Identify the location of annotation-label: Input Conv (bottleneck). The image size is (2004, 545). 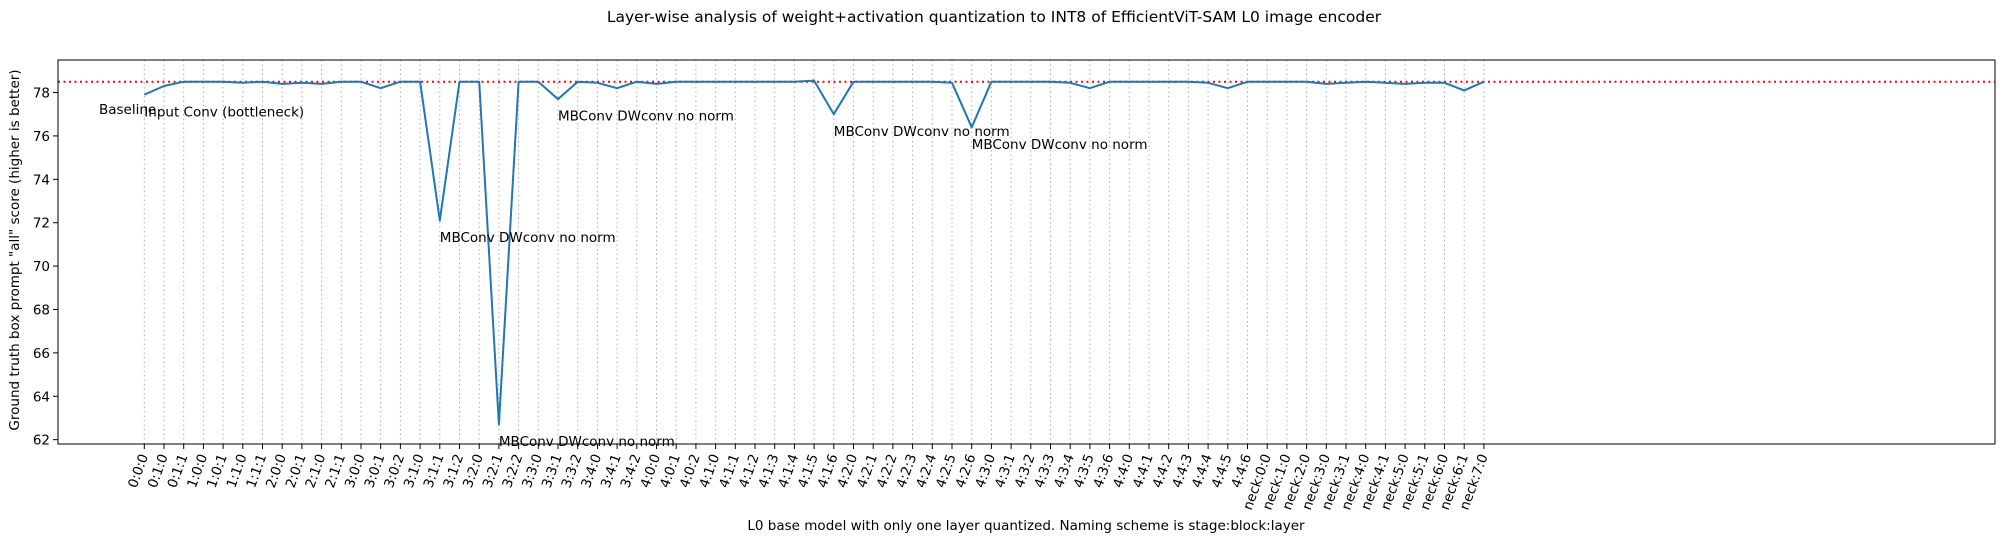
(224, 112).